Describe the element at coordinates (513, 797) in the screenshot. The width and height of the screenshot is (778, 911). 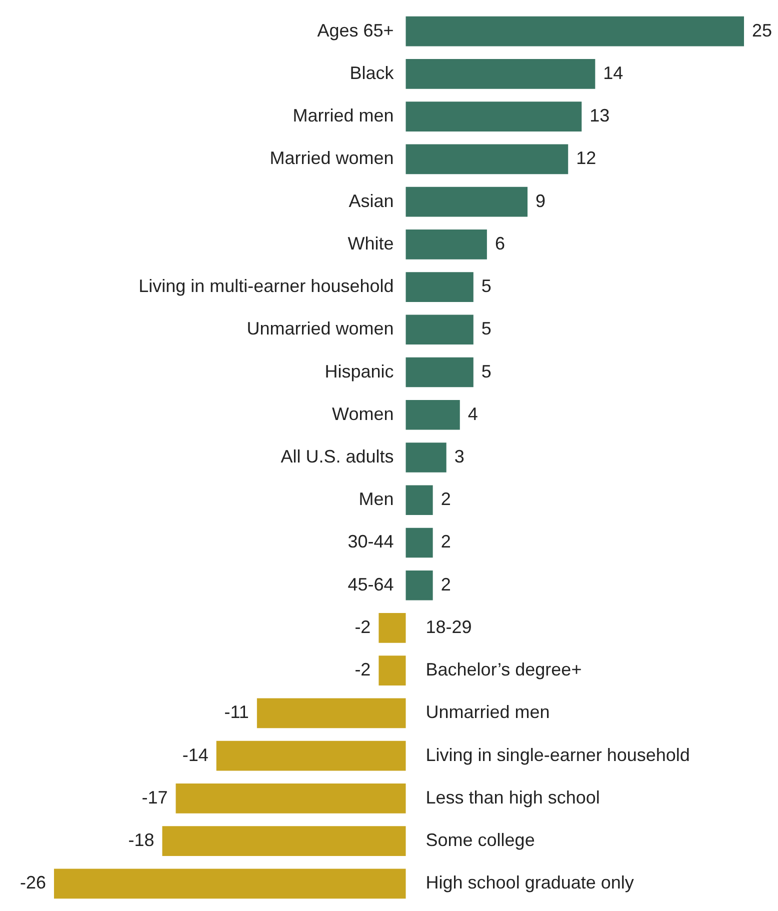
I see `y-tick-label: Less than high school` at that location.